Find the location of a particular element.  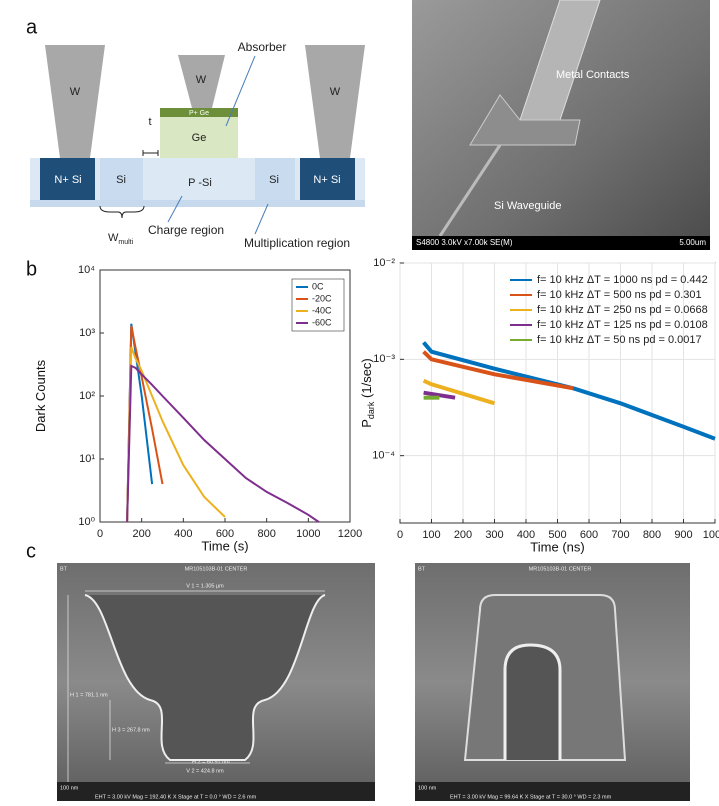

layer-label: Si is located at coordinates (121, 180).